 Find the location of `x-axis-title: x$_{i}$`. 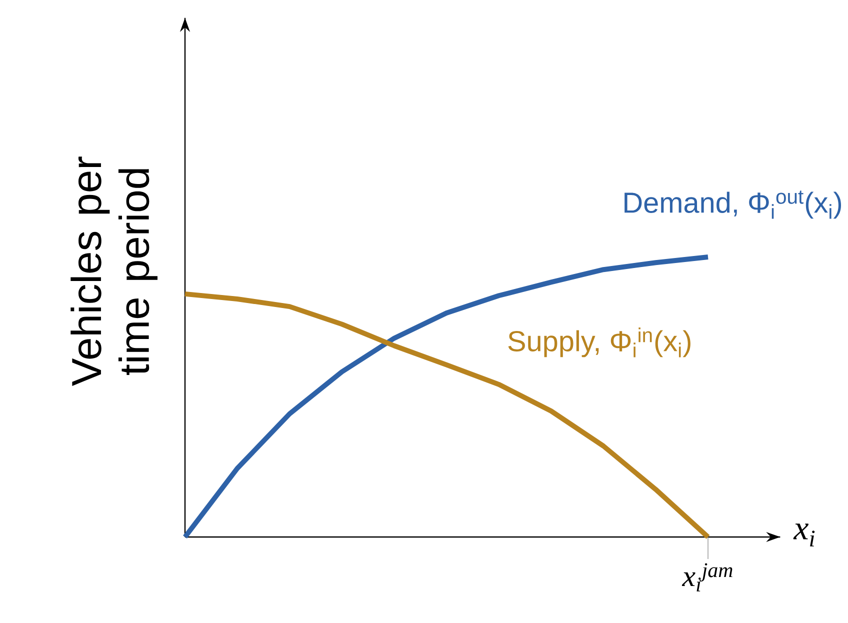

x-axis-title: x$_{i}$ is located at coordinates (804, 535).